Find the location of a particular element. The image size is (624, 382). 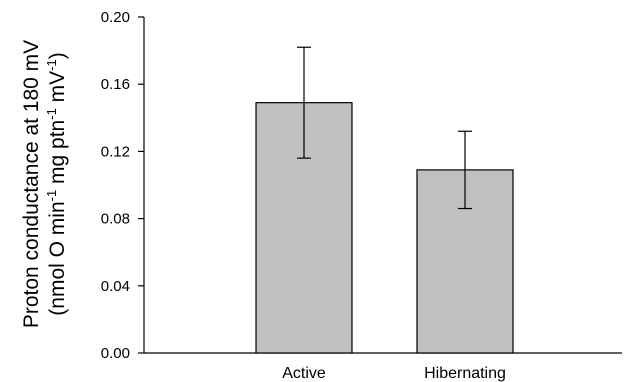

y-tick-label: 0.04 is located at coordinates (115, 286).